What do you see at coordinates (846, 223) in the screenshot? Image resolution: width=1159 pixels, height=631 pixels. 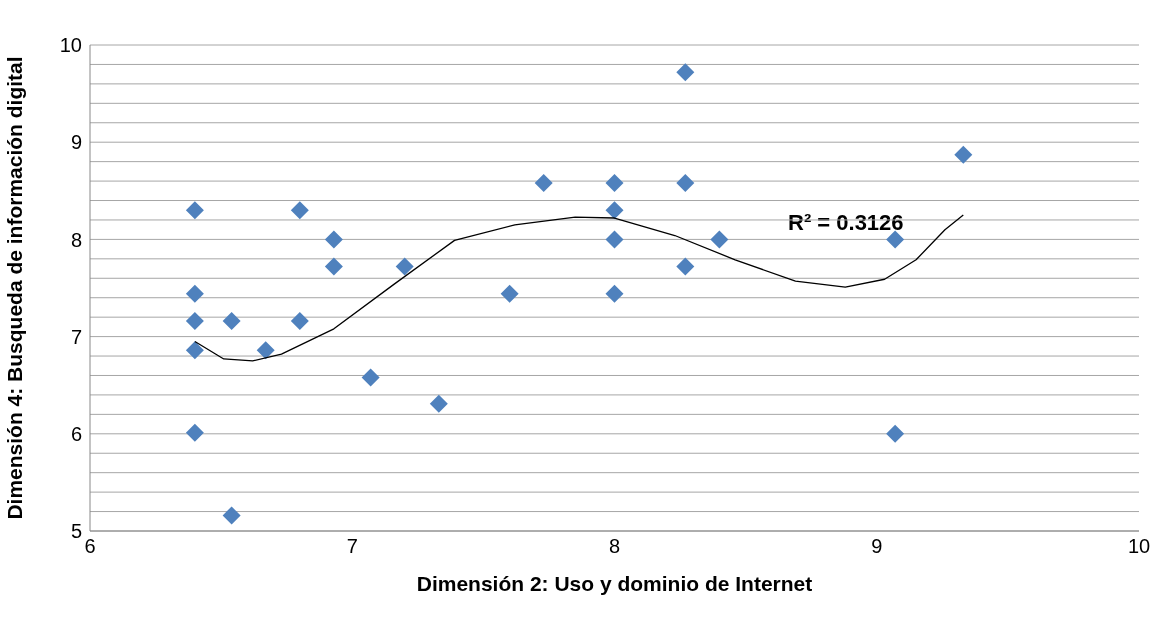 I see `annotation: R² = 0.3126` at bounding box center [846, 223].